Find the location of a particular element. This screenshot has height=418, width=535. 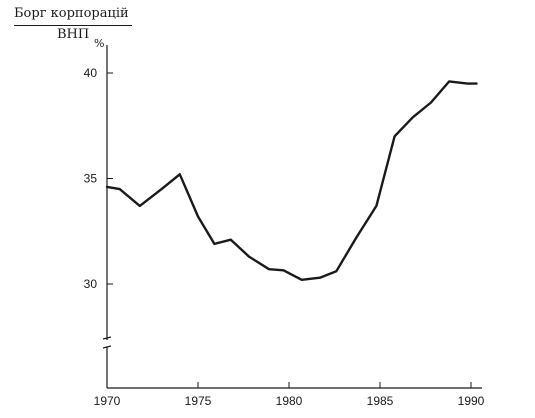

x-tick-label: 1985 is located at coordinates (380, 401).